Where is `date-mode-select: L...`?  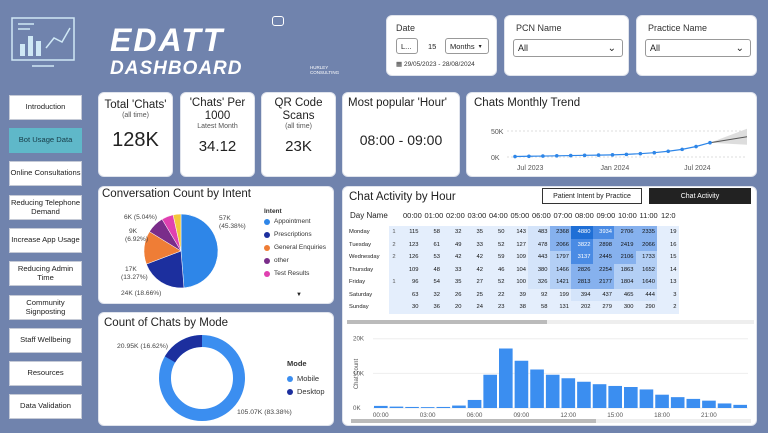 date-mode-select: L... is located at coordinates (407, 46).